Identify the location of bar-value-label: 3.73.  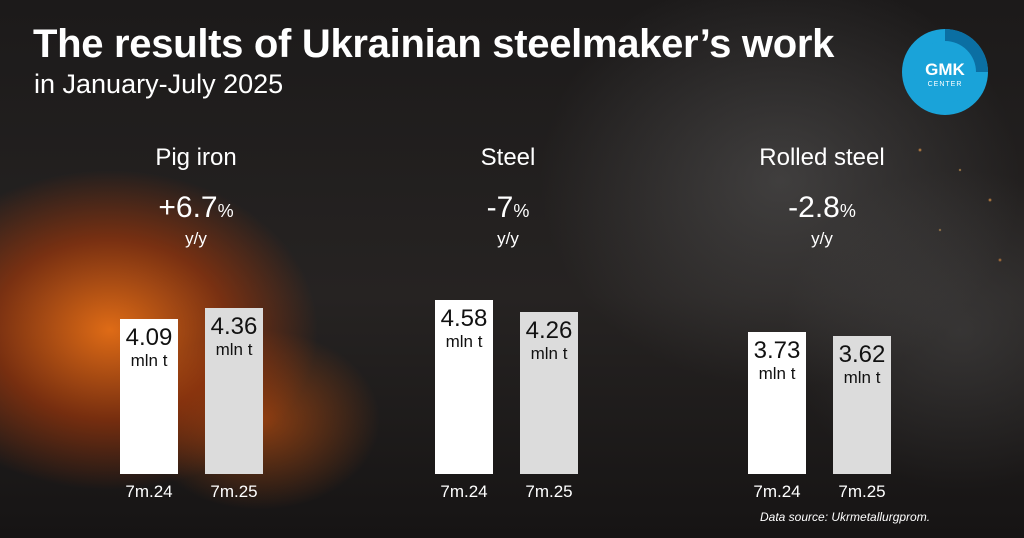
(777, 350).